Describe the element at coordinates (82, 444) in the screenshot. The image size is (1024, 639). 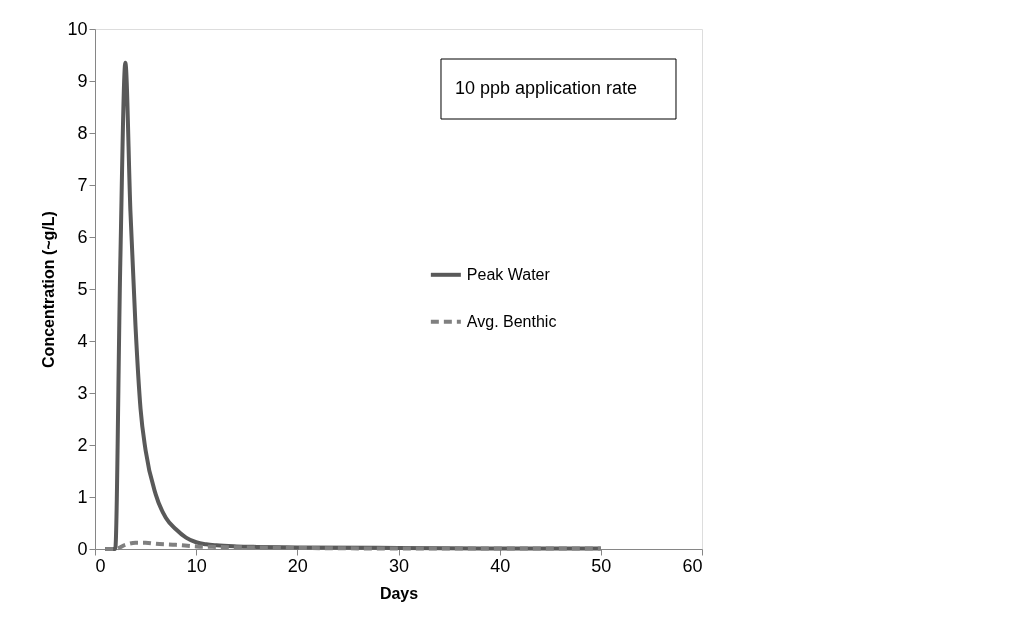
I see `y-tick-label: 2` at that location.